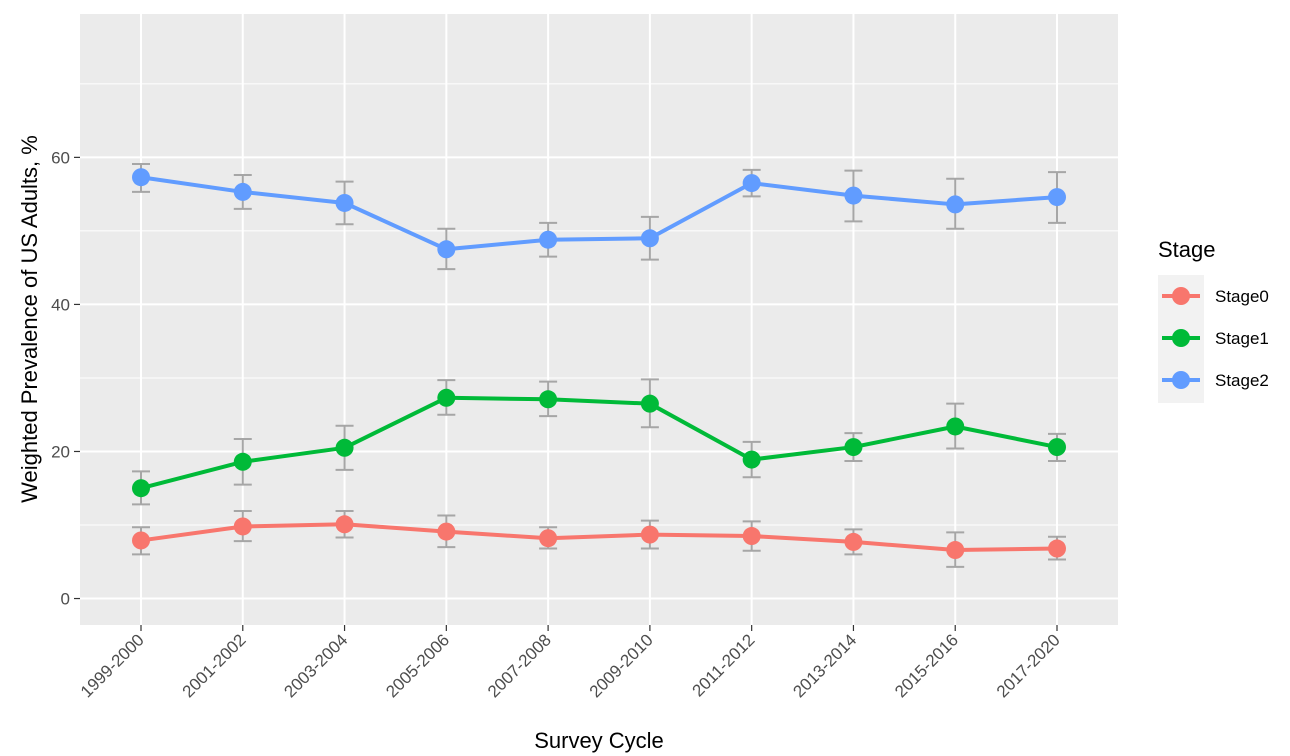 The width and height of the screenshot is (1290, 756). I want to click on y-tick-label: 40, so click(60, 304).